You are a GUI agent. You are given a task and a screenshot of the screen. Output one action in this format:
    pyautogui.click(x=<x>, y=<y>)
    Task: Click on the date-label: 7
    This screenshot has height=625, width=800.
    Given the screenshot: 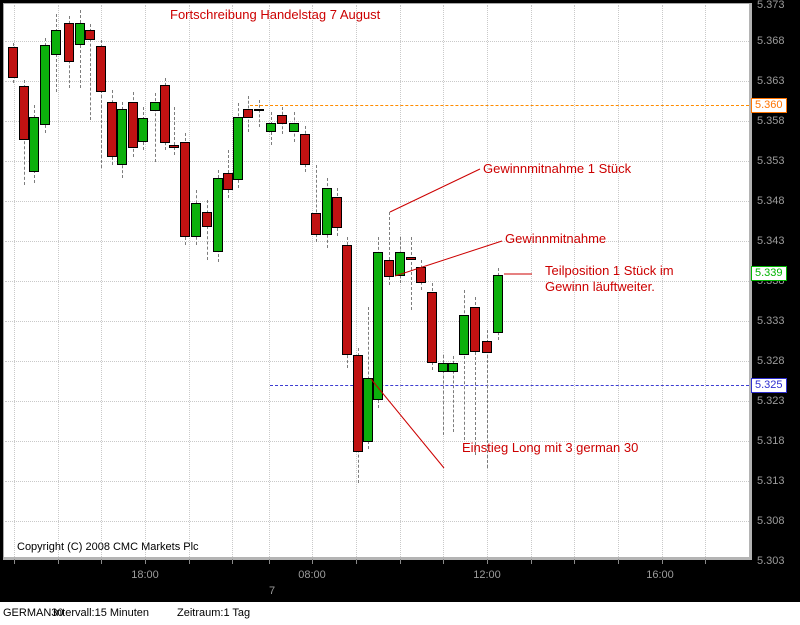 What is the action you would take?
    pyautogui.click(x=272, y=591)
    